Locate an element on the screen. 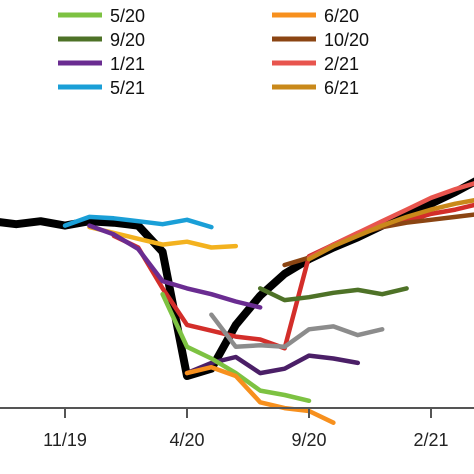 Image resolution: width=474 pixels, height=474 pixels. legend-label-5-20: 5/20 is located at coordinates (127, 16).